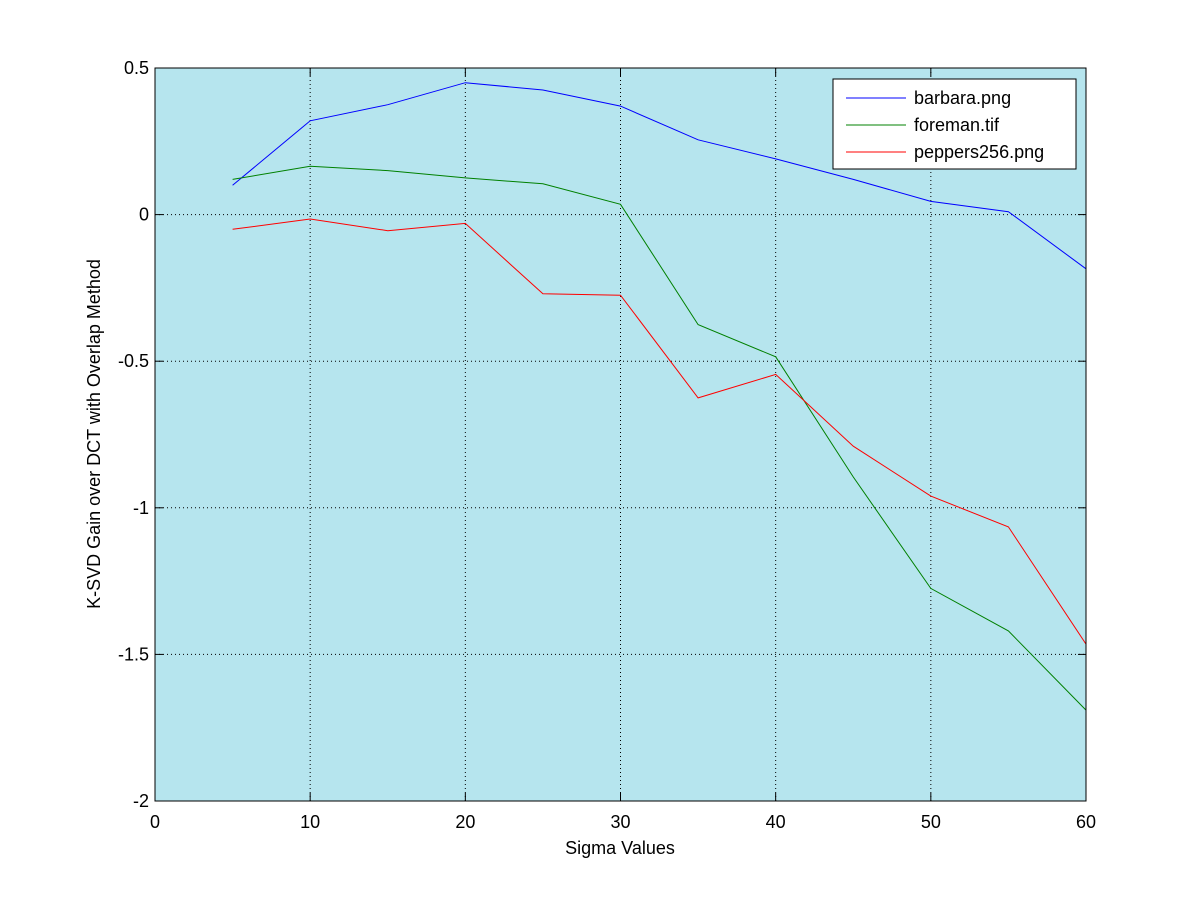  Describe the element at coordinates (962, 98) in the screenshot. I see `legend-label: barbara.png` at that location.